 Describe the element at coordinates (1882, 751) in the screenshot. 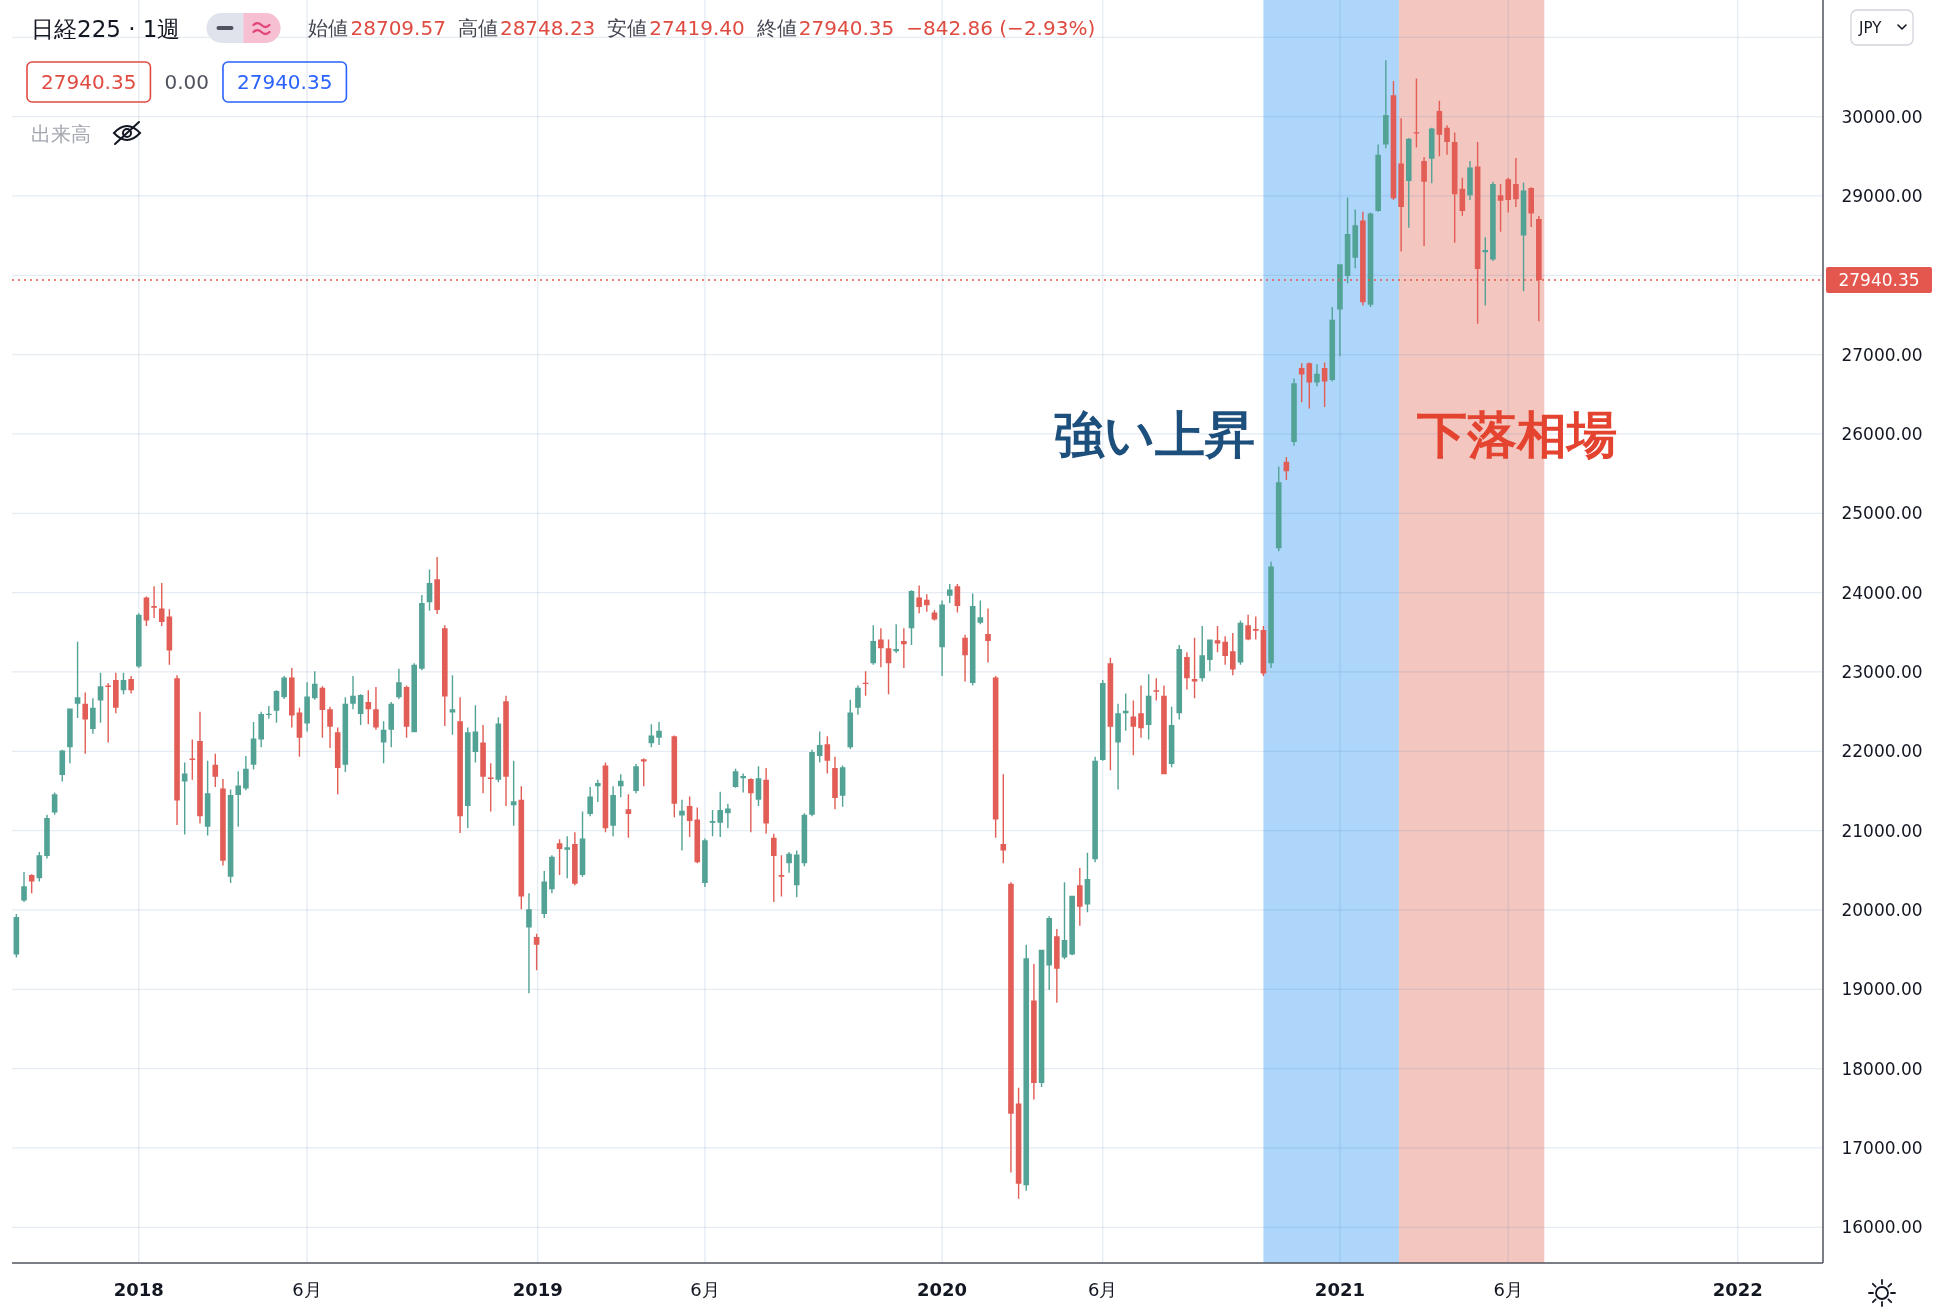

I see `y-tick-label: 22000.00` at that location.